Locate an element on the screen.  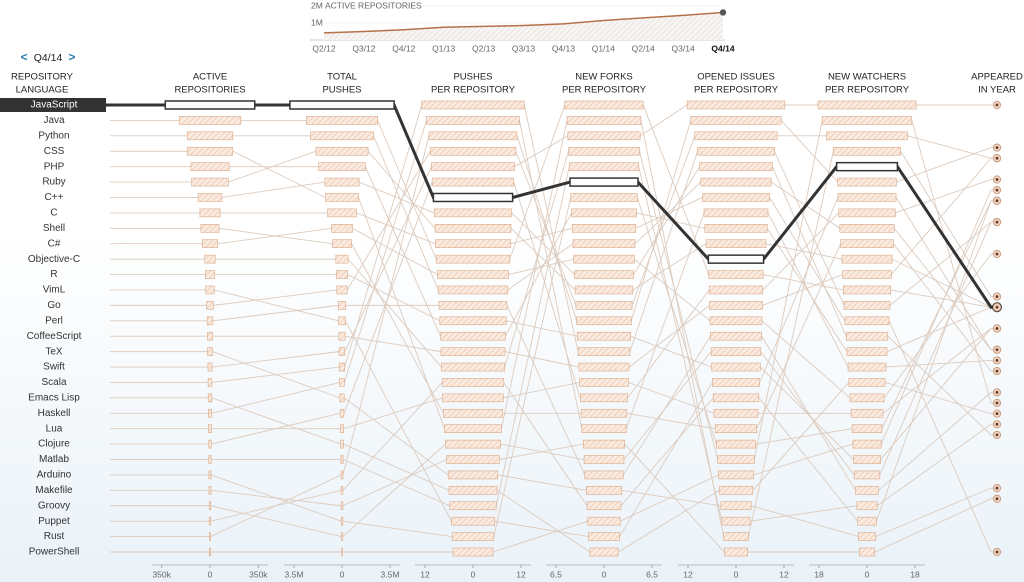
language-label: Ruby is located at coordinates (53, 182).